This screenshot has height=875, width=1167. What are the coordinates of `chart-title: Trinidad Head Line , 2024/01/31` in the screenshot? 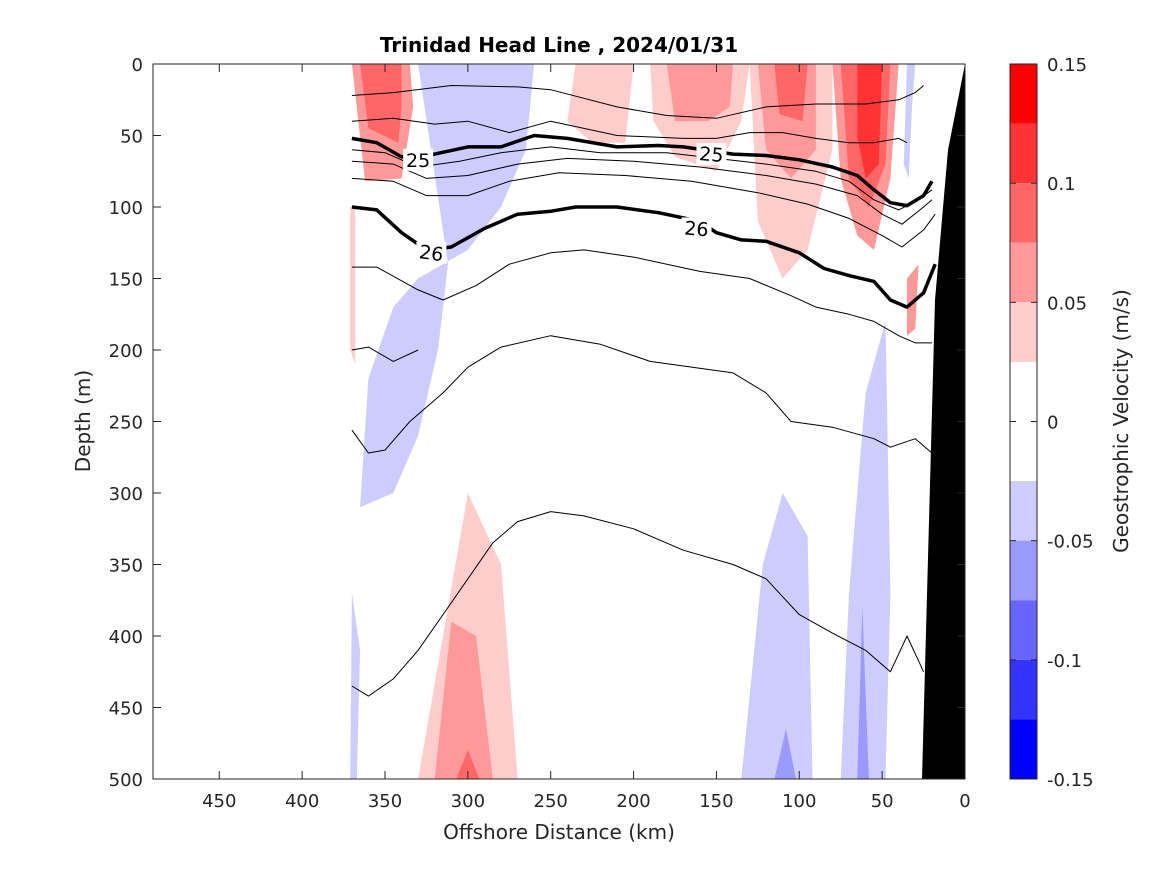 It's located at (559, 45).